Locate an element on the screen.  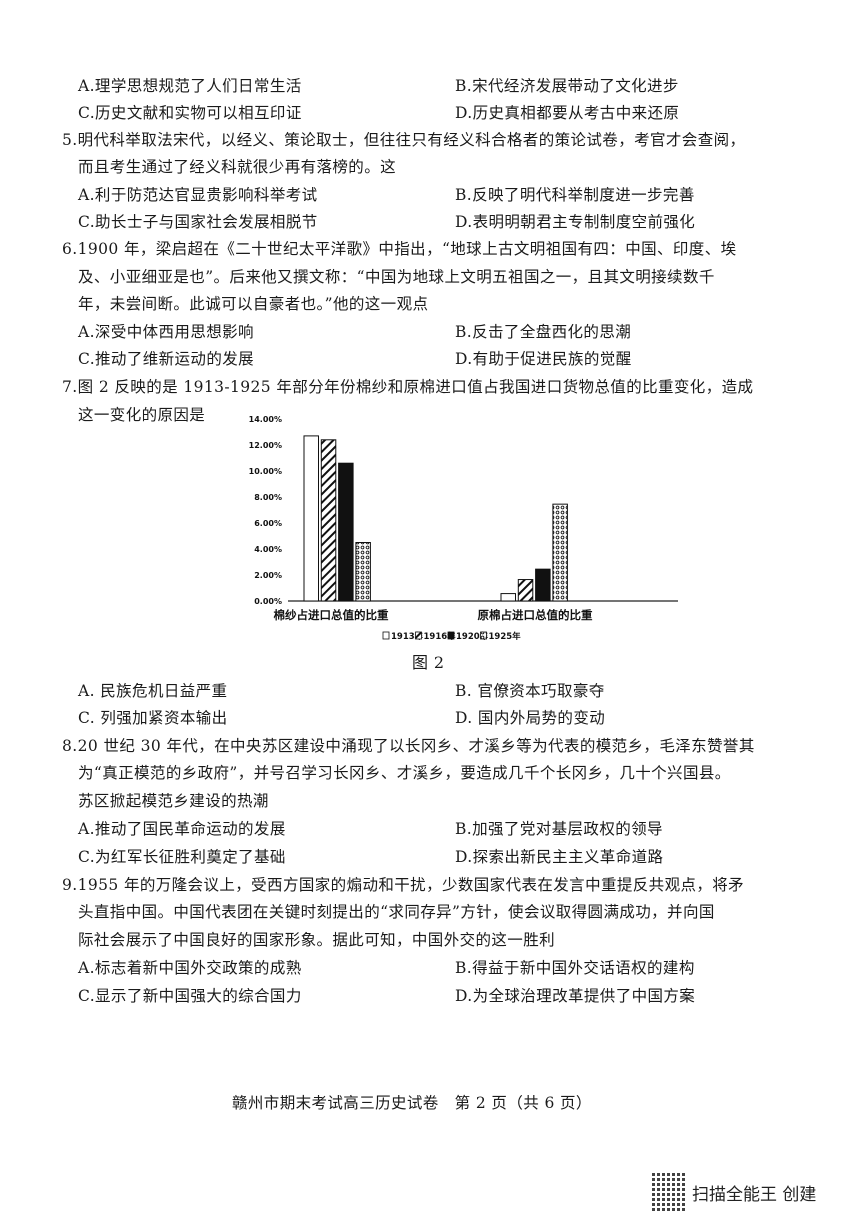
q9-option-d: D.为全球治理改革提供了中国方案 is located at coordinates (575, 996).